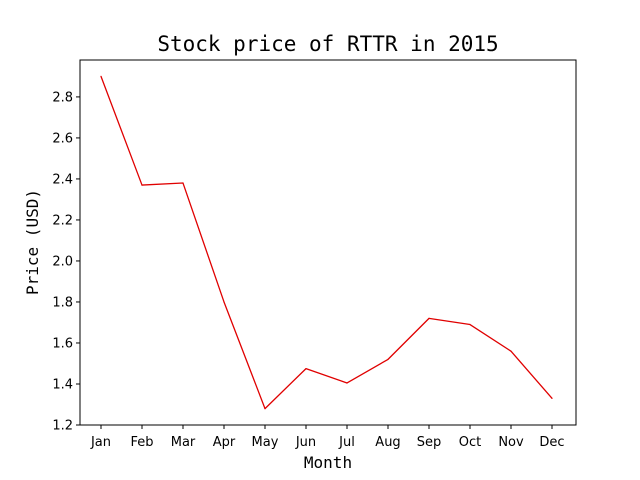 Image resolution: width=640 pixels, height=480 pixels. What do you see at coordinates (141, 442) in the screenshot?
I see `x-tick-label: Feb` at bounding box center [141, 442].